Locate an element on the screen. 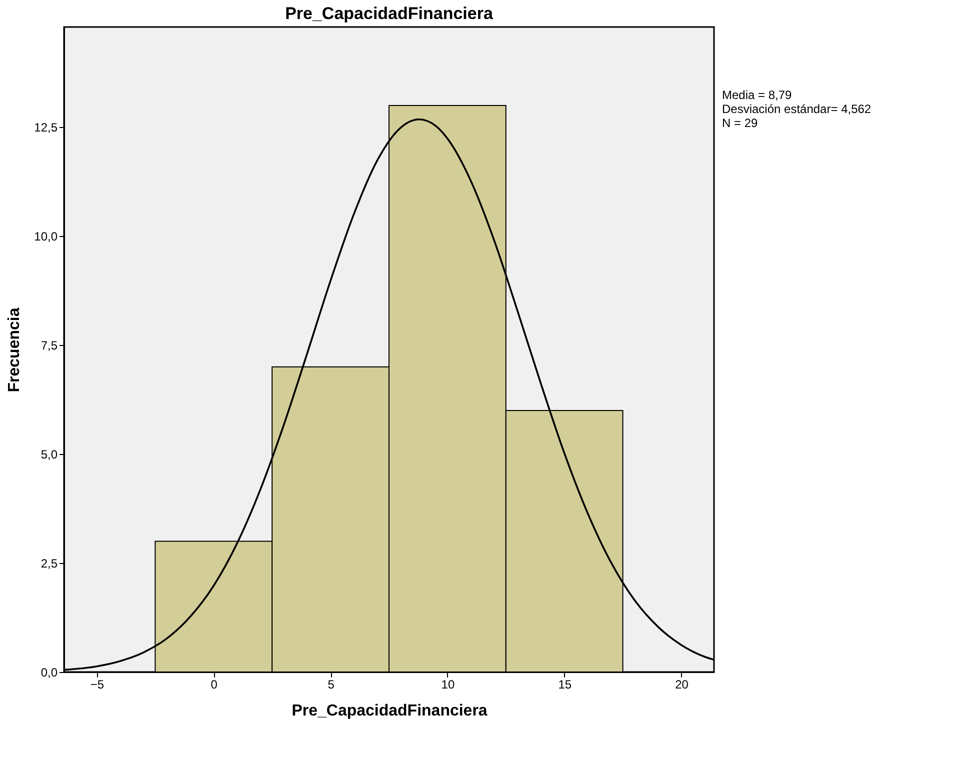 The height and width of the screenshot is (765, 961). x-tick-label: 10 is located at coordinates (448, 685).